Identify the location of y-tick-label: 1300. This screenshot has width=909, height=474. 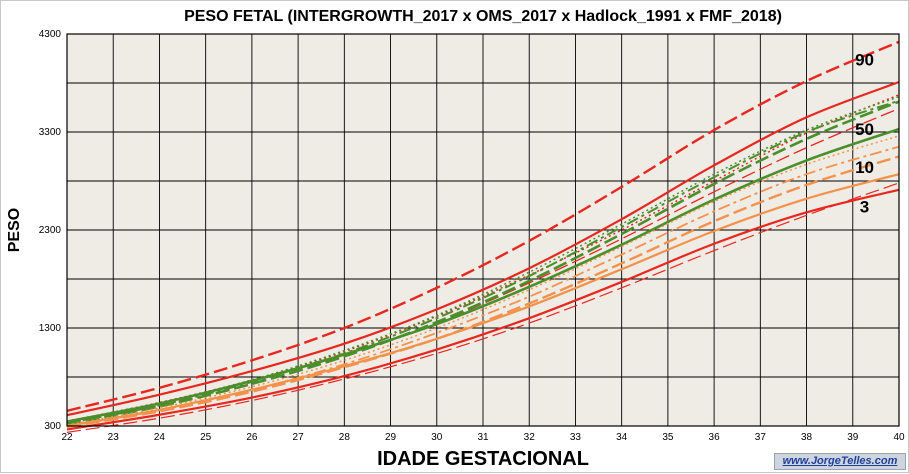
(50, 328).